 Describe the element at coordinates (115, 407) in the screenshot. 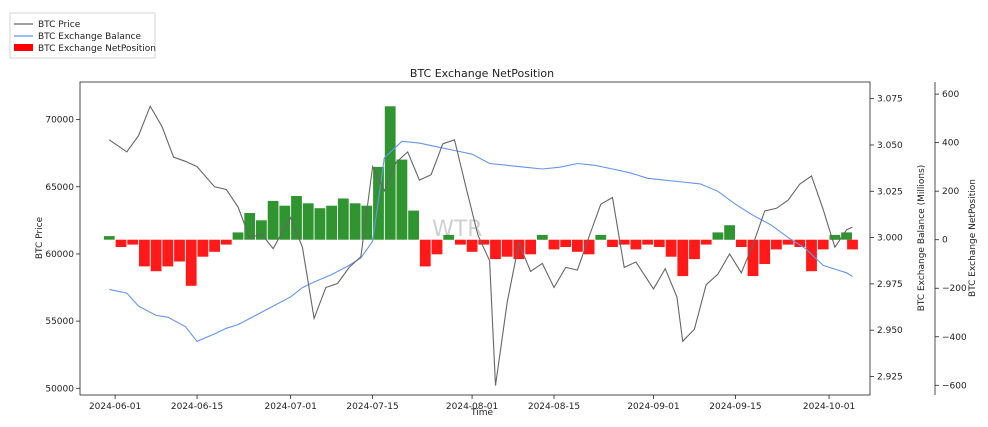

I see `x-tick-label: 2024-06-01` at that location.